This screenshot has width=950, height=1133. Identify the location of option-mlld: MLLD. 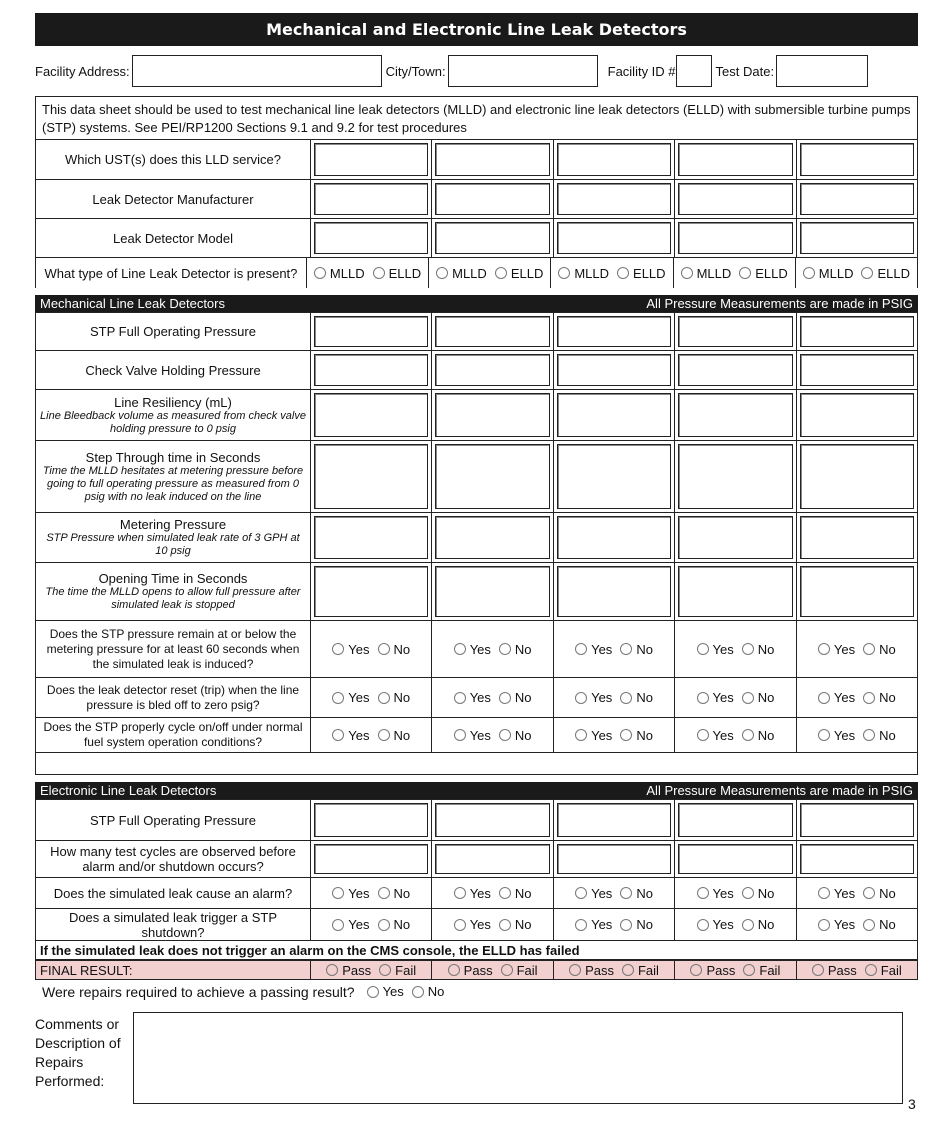
(705, 273).